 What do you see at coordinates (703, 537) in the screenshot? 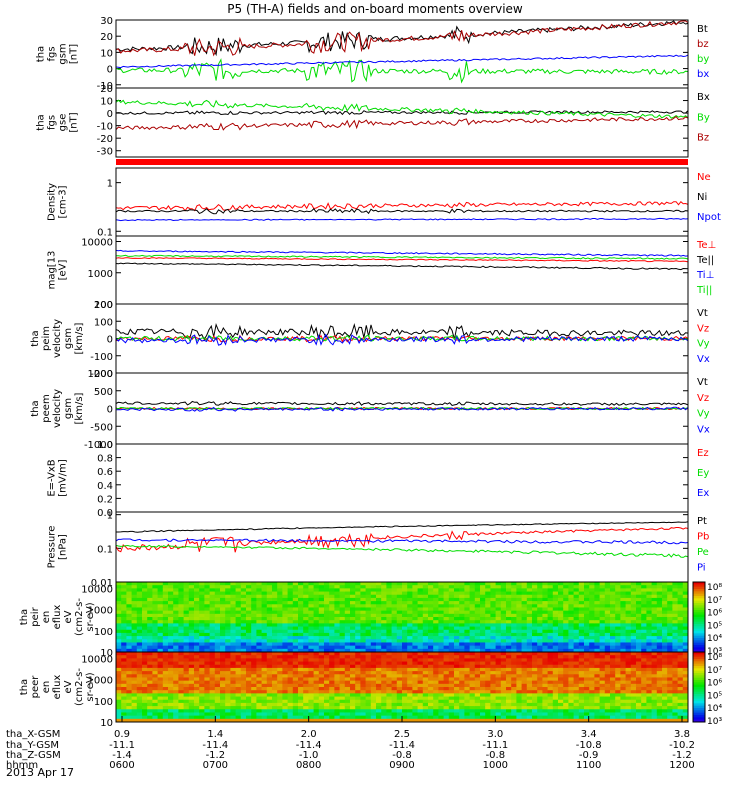
I see `legend-label: Pb` at bounding box center [703, 537].